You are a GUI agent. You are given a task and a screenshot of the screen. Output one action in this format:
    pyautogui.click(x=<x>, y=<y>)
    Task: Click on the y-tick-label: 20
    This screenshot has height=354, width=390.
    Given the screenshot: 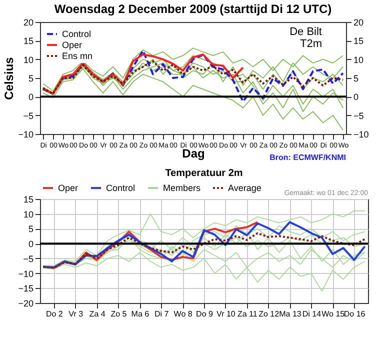 What is the action you would take?
    pyautogui.click(x=28, y=23)
    